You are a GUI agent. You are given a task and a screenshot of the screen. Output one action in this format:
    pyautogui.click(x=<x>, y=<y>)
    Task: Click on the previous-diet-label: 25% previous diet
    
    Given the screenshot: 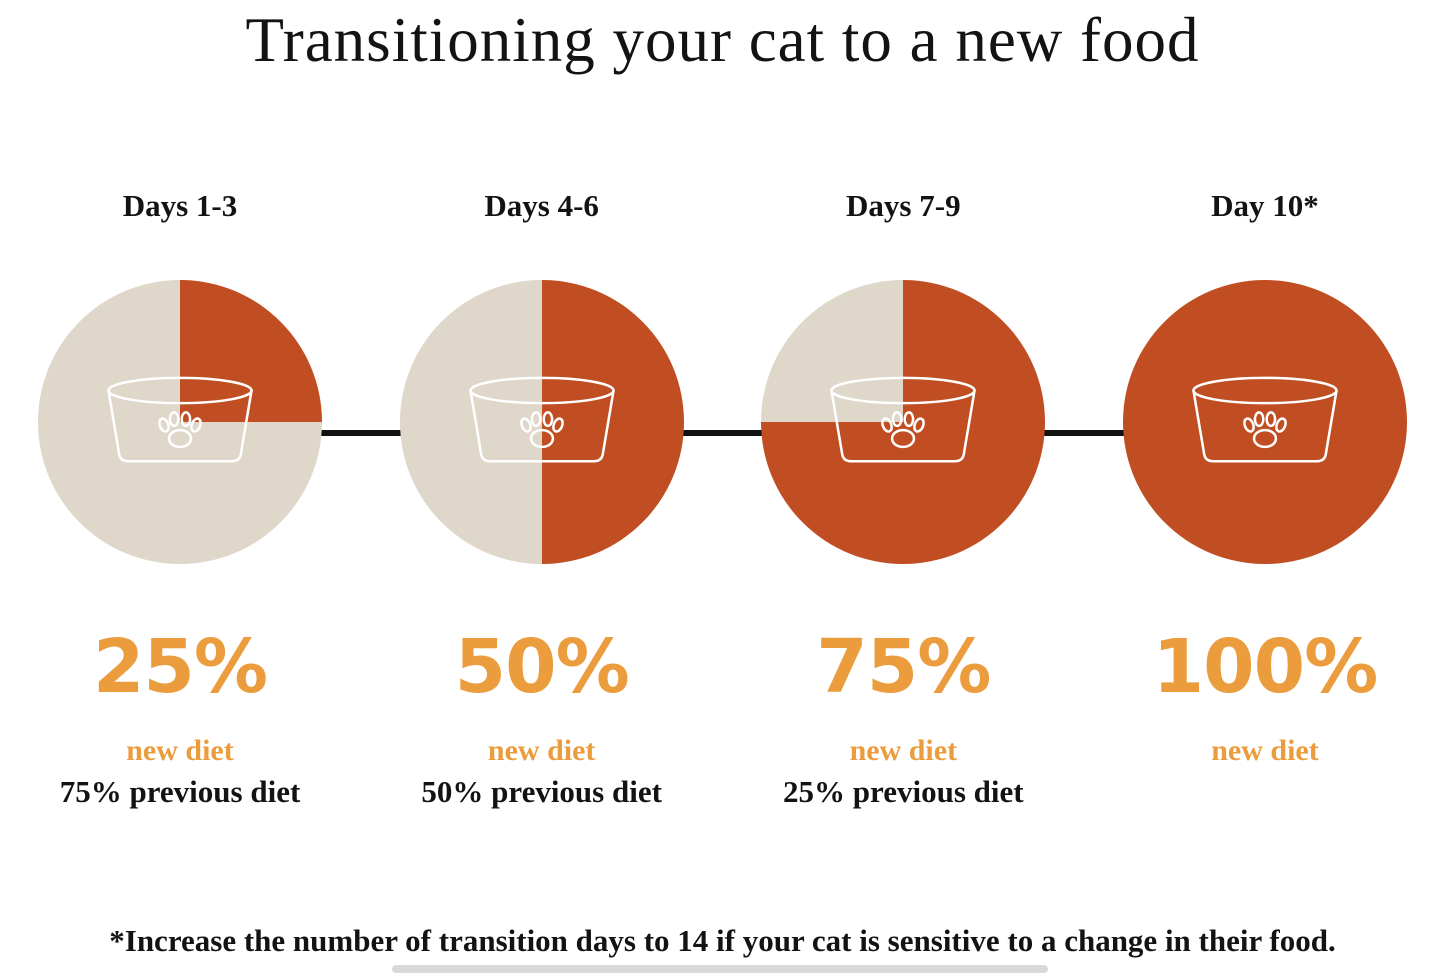 What is the action you would take?
    pyautogui.click(x=903, y=791)
    